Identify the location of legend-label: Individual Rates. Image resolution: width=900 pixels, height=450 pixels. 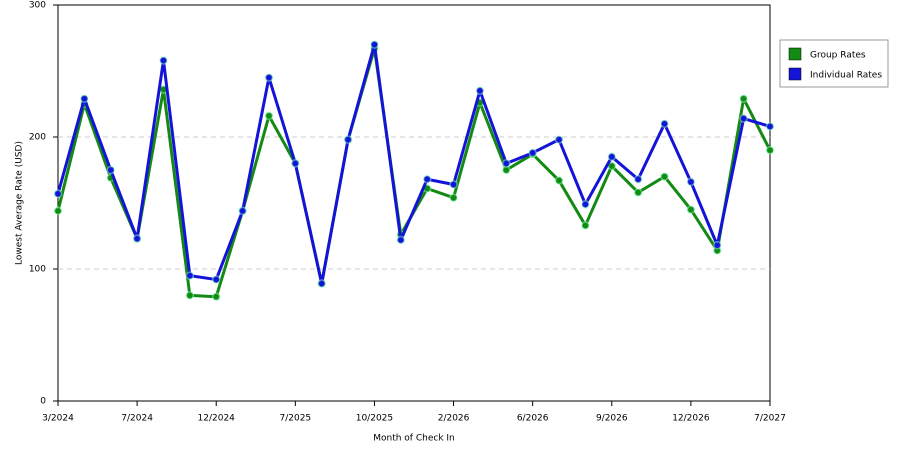
(846, 76).